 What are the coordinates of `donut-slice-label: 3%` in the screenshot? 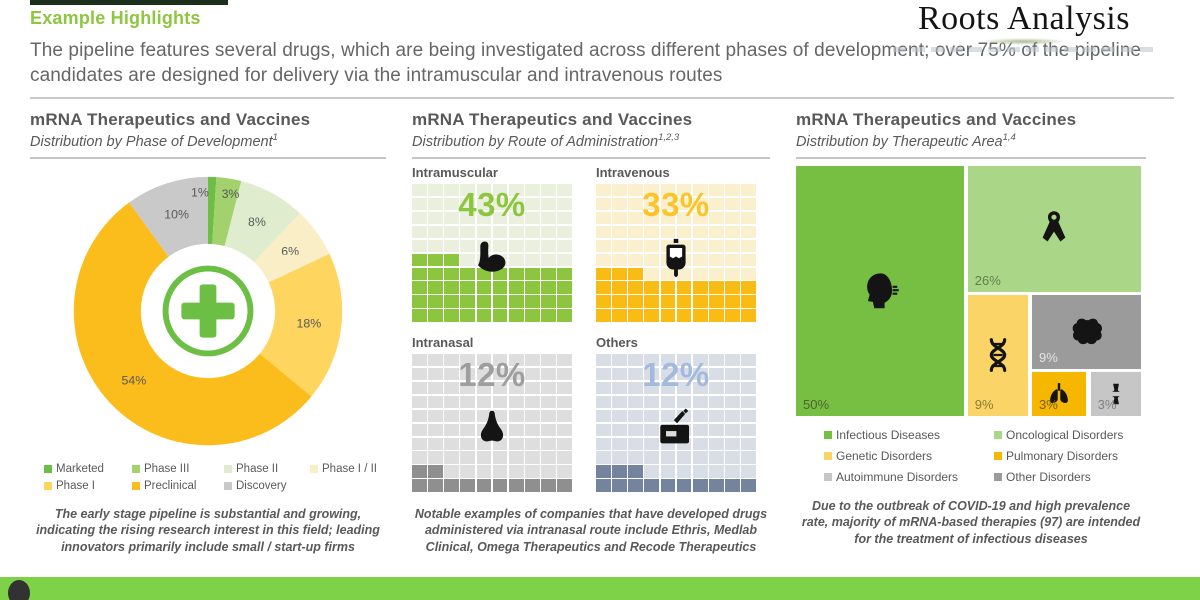 It's located at (231, 194).